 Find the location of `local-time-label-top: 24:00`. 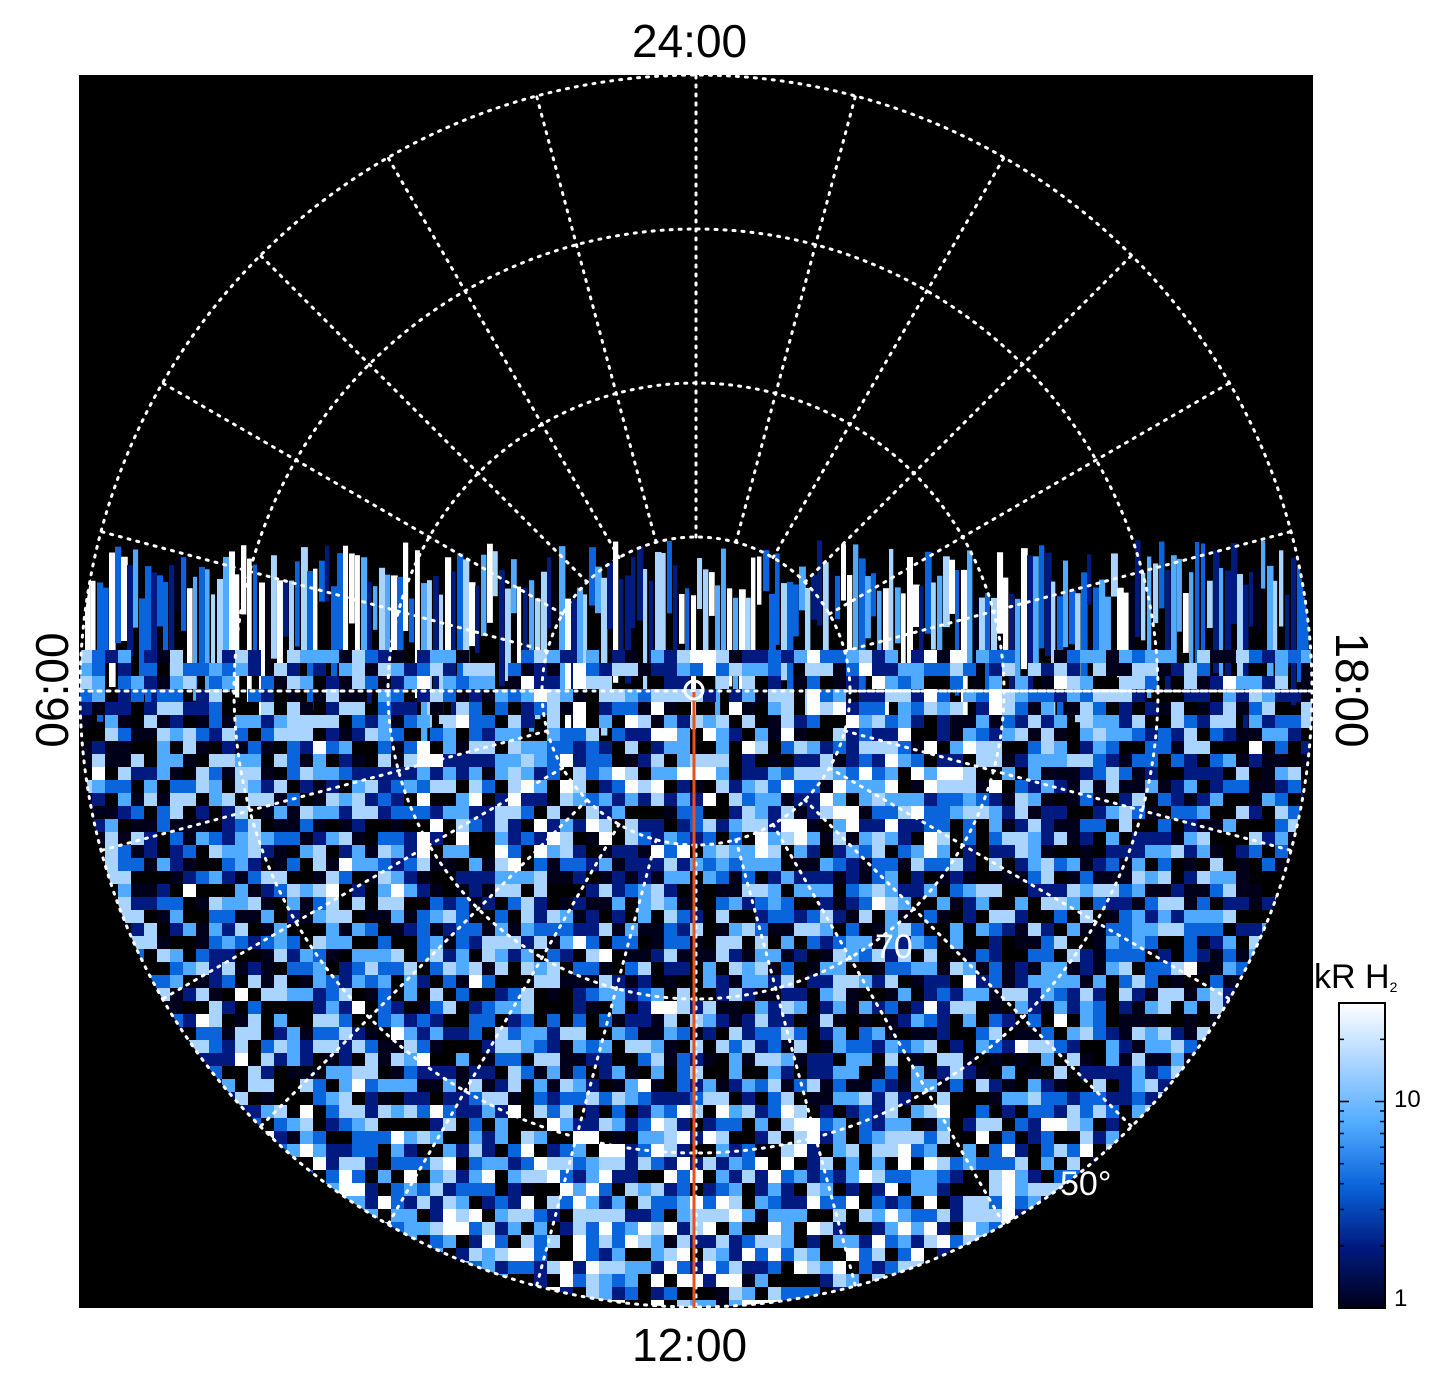

local-time-label-top: 24:00 is located at coordinates (690, 41).